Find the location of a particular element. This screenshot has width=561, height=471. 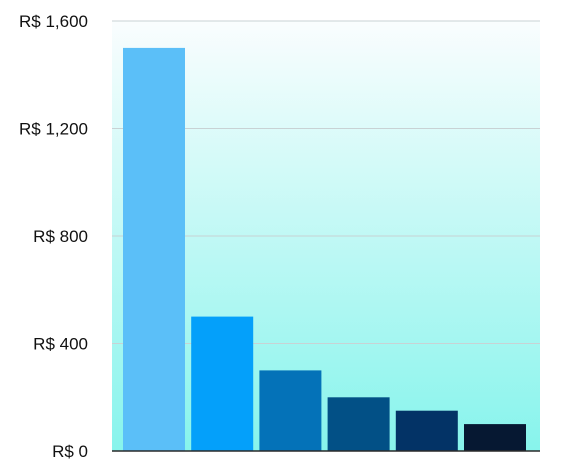

y-tick-label: R$ 0 is located at coordinates (70, 451).